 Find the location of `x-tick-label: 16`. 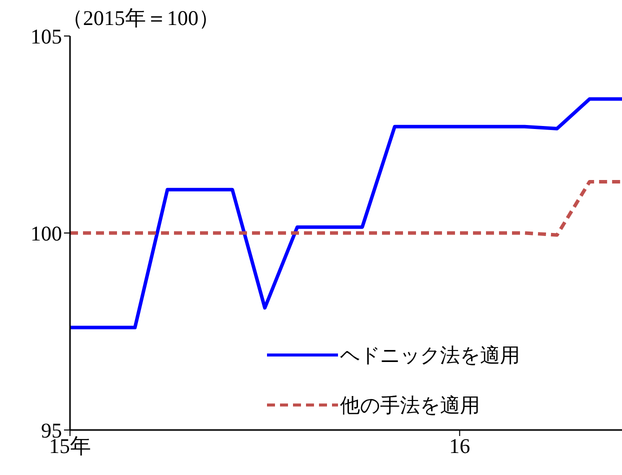

x-tick-label: 16 is located at coordinates (459, 446).